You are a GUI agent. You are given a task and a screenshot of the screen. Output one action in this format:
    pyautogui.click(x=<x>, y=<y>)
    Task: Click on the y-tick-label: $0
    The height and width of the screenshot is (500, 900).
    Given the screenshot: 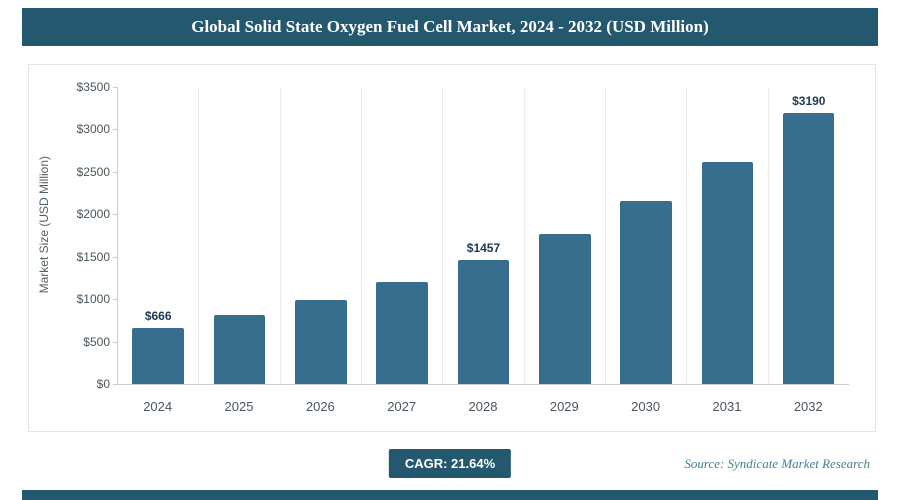 What is the action you would take?
    pyautogui.click(x=107, y=384)
    